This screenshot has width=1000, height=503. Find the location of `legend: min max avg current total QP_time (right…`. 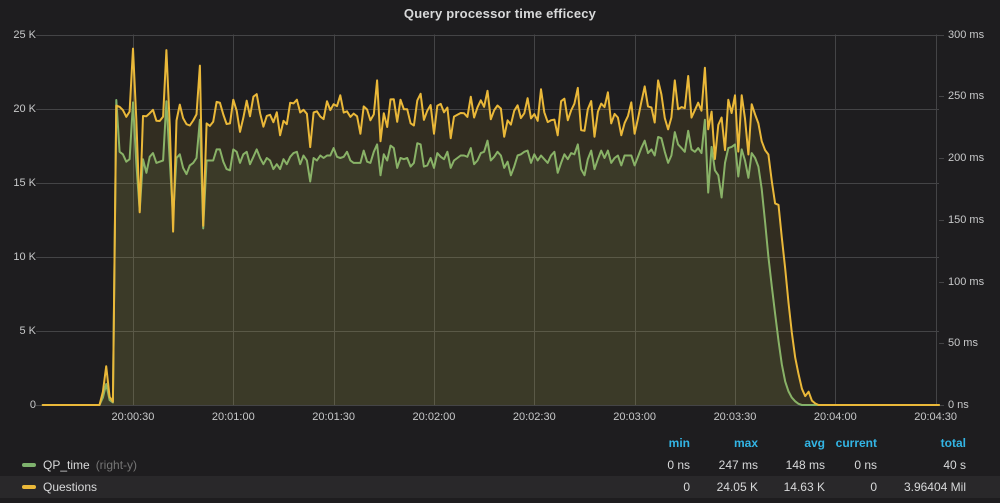

legend: min max avg current total QP_time (right… is located at coordinates (500, 465).